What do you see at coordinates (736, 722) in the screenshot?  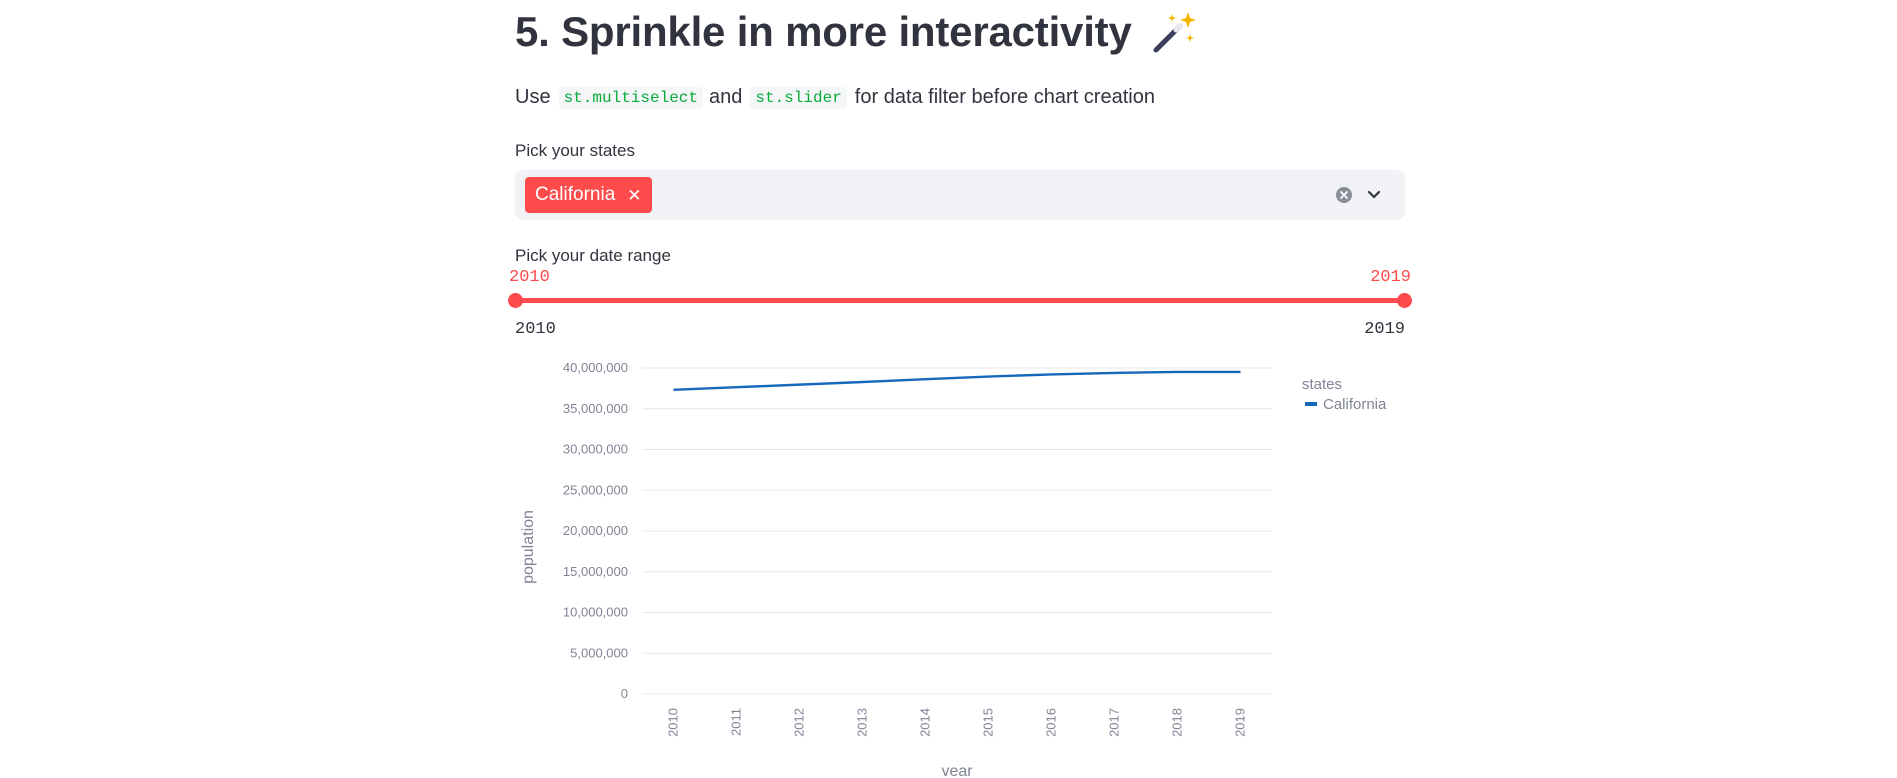 I see `x-tick-label: 2011` at bounding box center [736, 722].